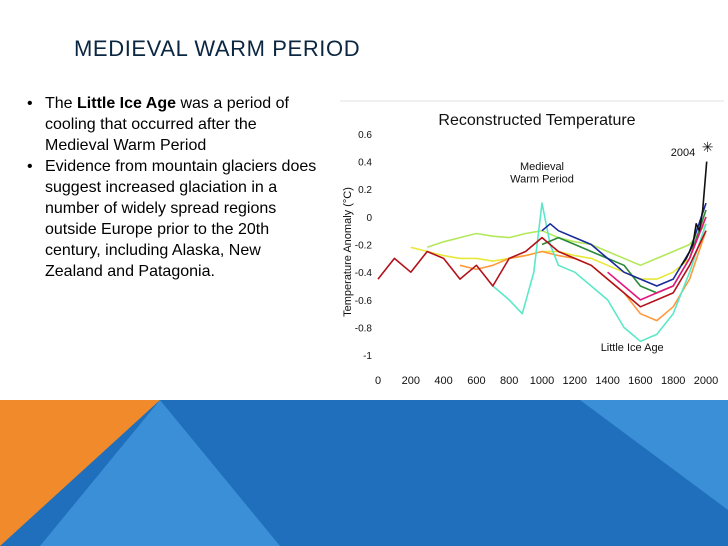  What do you see at coordinates (443, 381) in the screenshot?
I see `x-tick-label: 400` at bounding box center [443, 381].